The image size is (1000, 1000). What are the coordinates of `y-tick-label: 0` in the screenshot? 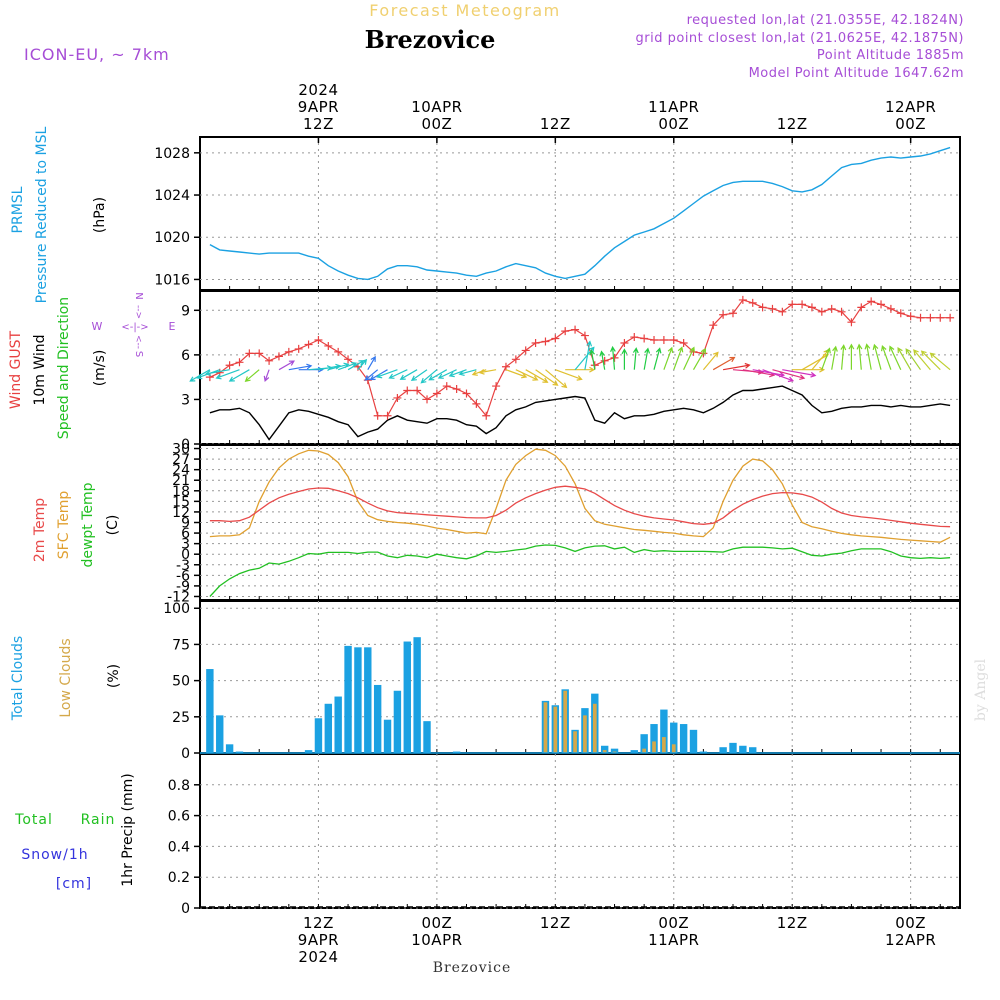 It's located at (185, 555).